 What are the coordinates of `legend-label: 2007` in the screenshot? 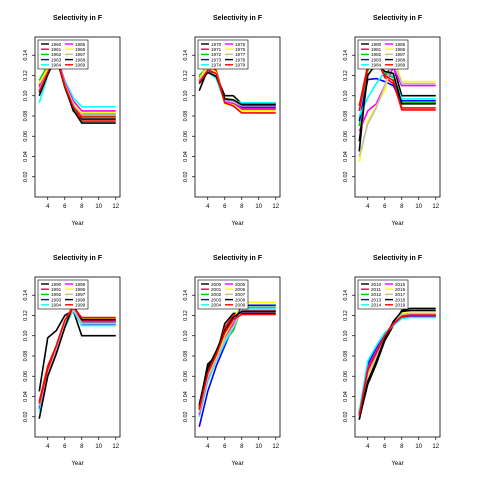 It's located at (240, 294).